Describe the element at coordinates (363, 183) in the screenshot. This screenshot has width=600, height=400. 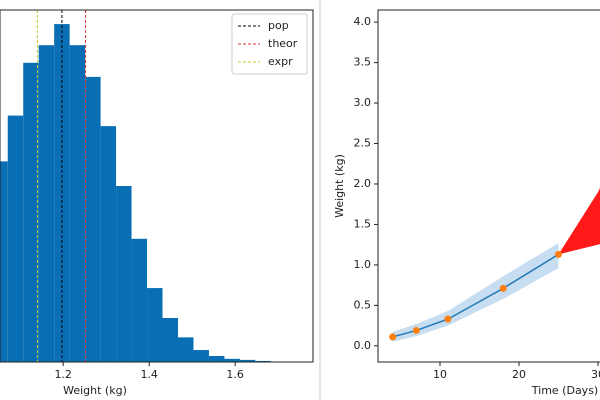
I see `y-tick-label: 2.0` at that location.